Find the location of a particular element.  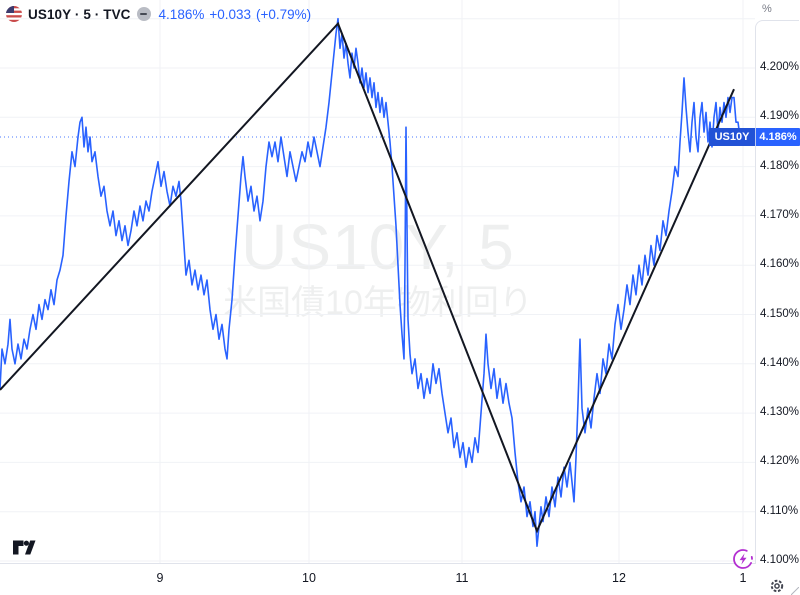

price-axis-label: 4.150% is located at coordinates (780, 313).